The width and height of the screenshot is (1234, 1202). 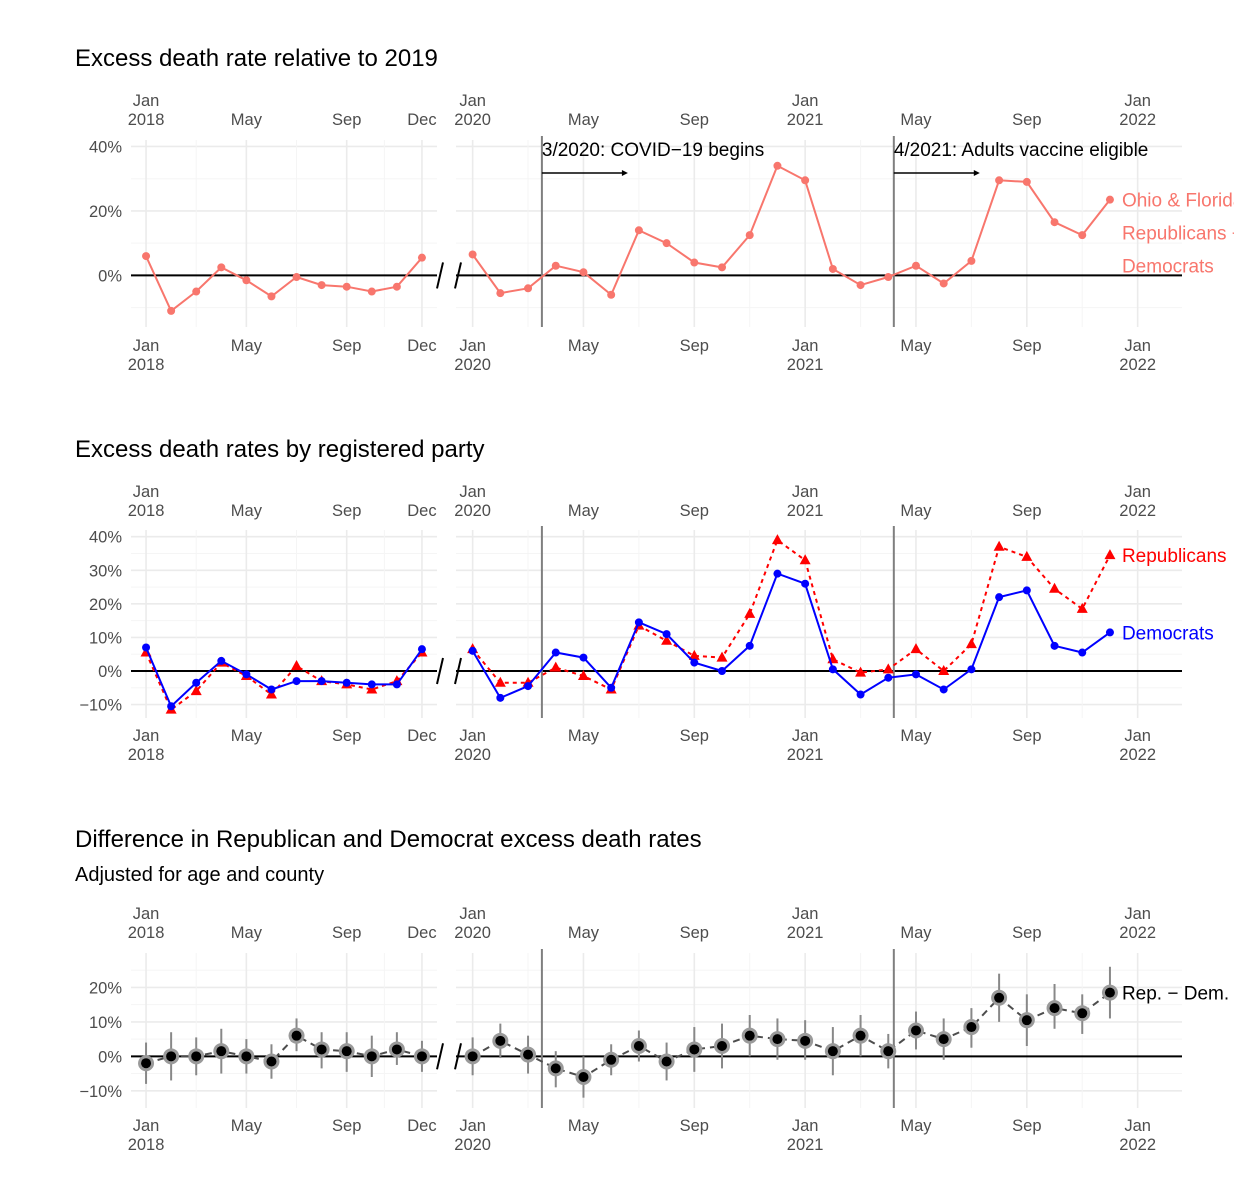 I want to click on y-axis: −10% 0% 10% 20% 30% 40%, so click(x=100, y=622).